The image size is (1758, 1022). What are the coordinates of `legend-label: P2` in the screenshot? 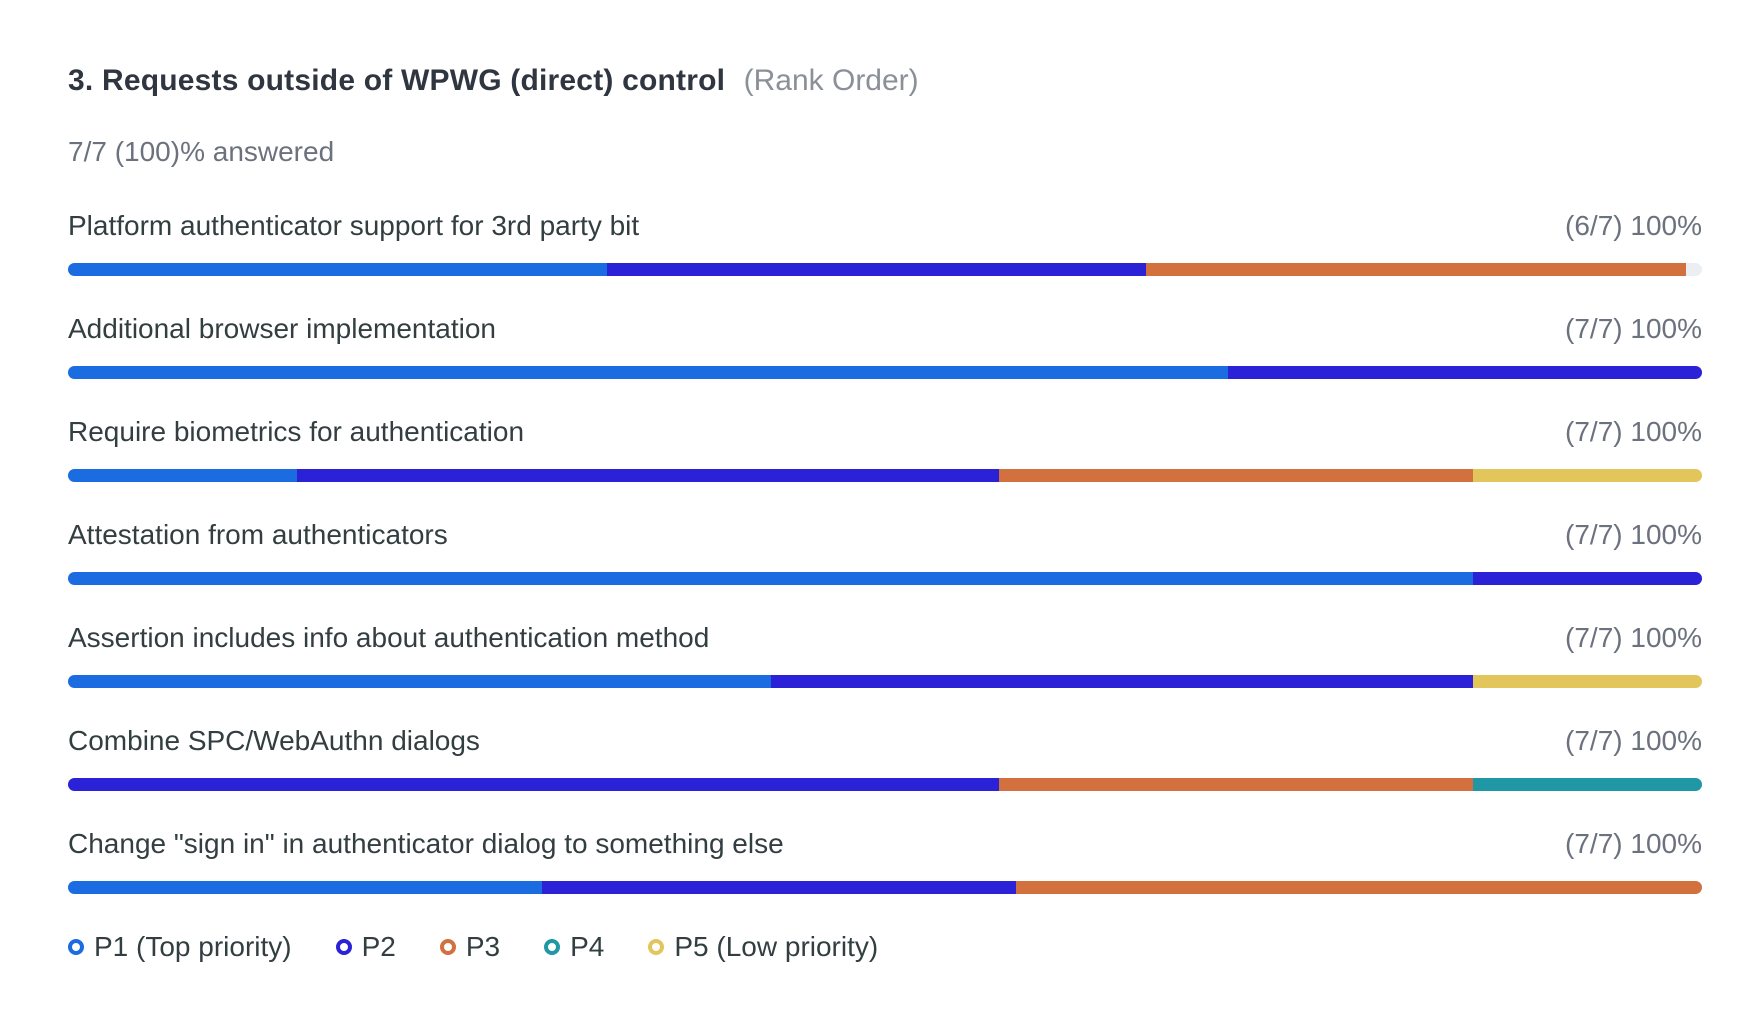 It's located at (378, 946).